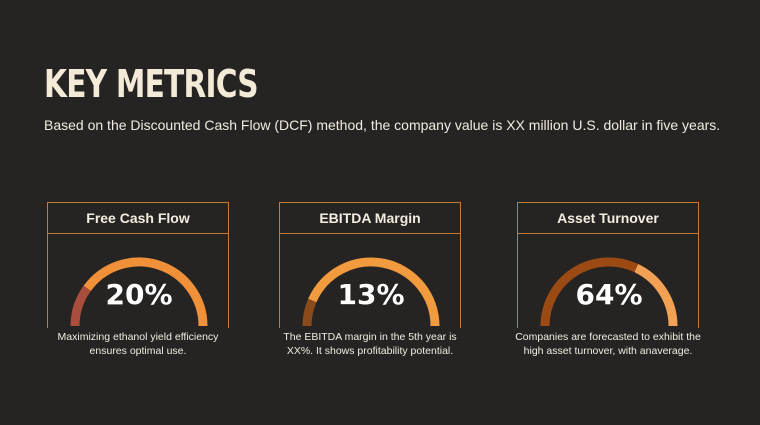  Describe the element at coordinates (608, 351) in the screenshot. I see `metric-caption-line: high asset turnover, with anaverage.` at that location.